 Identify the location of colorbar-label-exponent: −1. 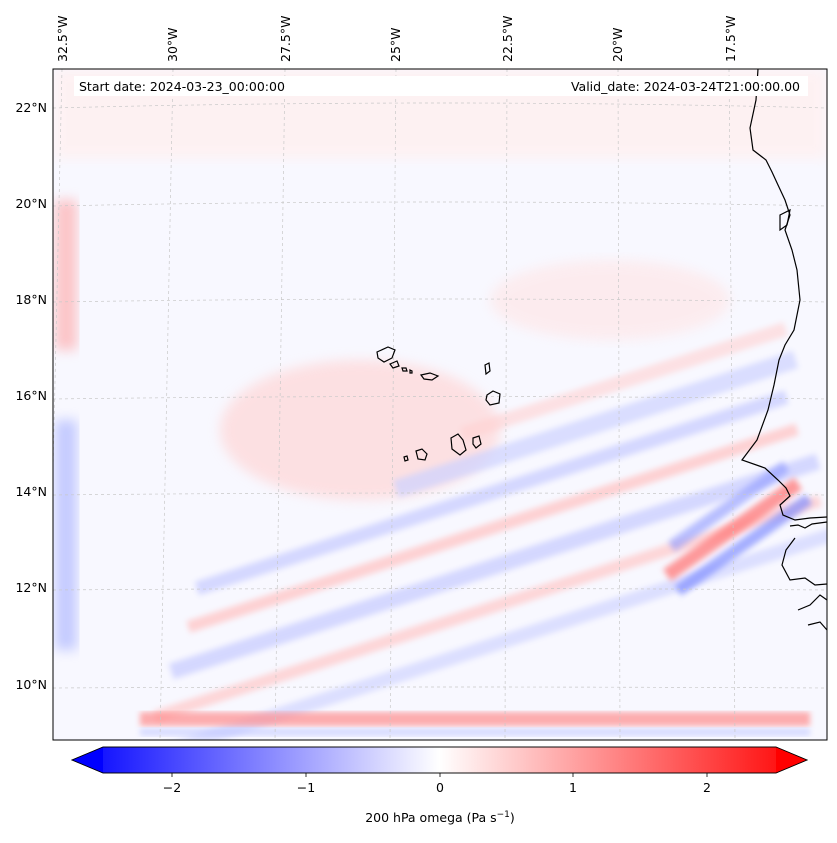
(503, 815).